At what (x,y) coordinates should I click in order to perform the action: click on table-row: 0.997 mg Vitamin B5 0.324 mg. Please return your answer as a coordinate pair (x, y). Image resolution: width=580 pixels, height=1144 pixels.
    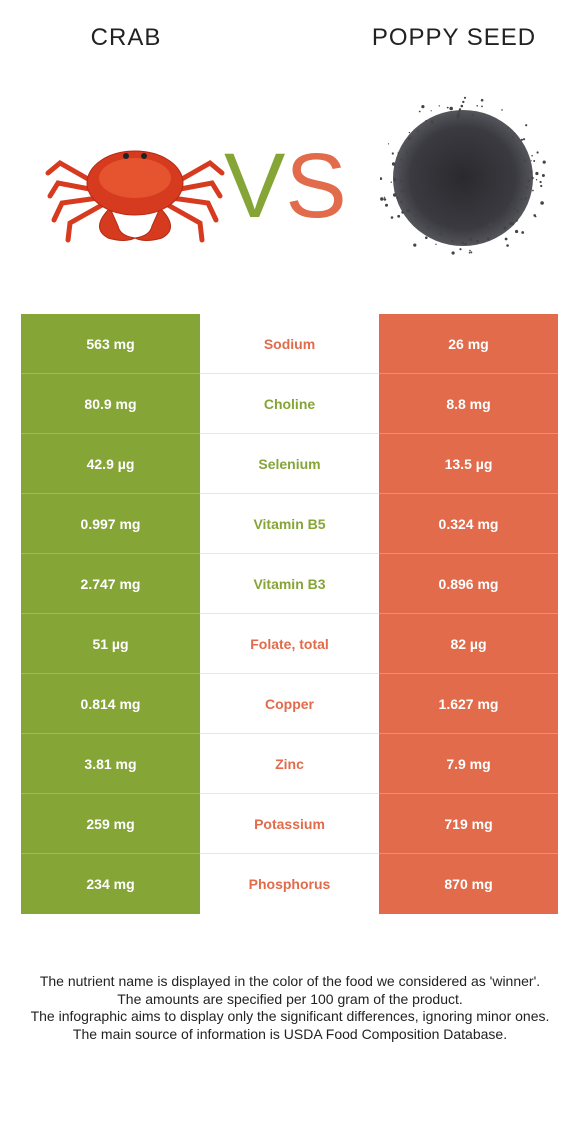
    Looking at the image, I should click on (289, 524).